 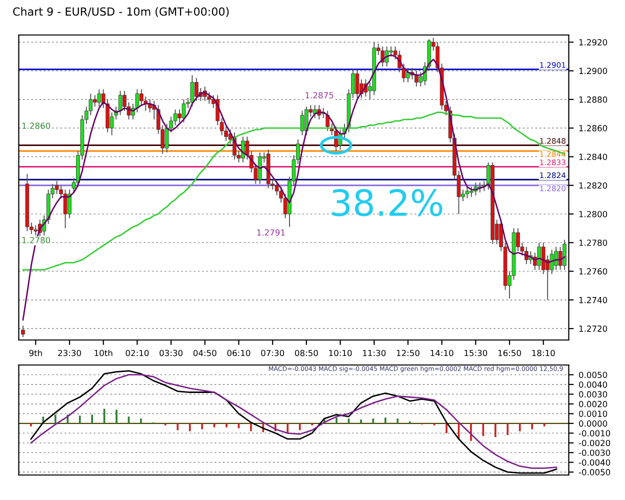 What do you see at coordinates (594, 462) in the screenshot?
I see `y-tick-label: -0.0040` at bounding box center [594, 462].